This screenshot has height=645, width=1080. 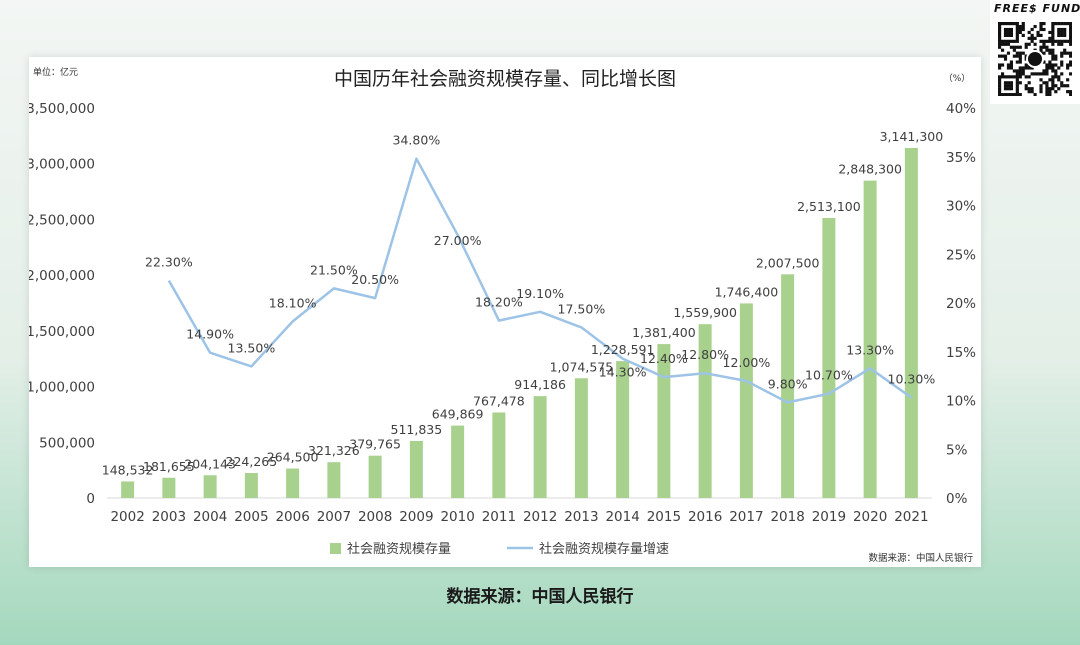 I want to click on y-left-tick-label: 2,000,000, so click(x=62, y=276).